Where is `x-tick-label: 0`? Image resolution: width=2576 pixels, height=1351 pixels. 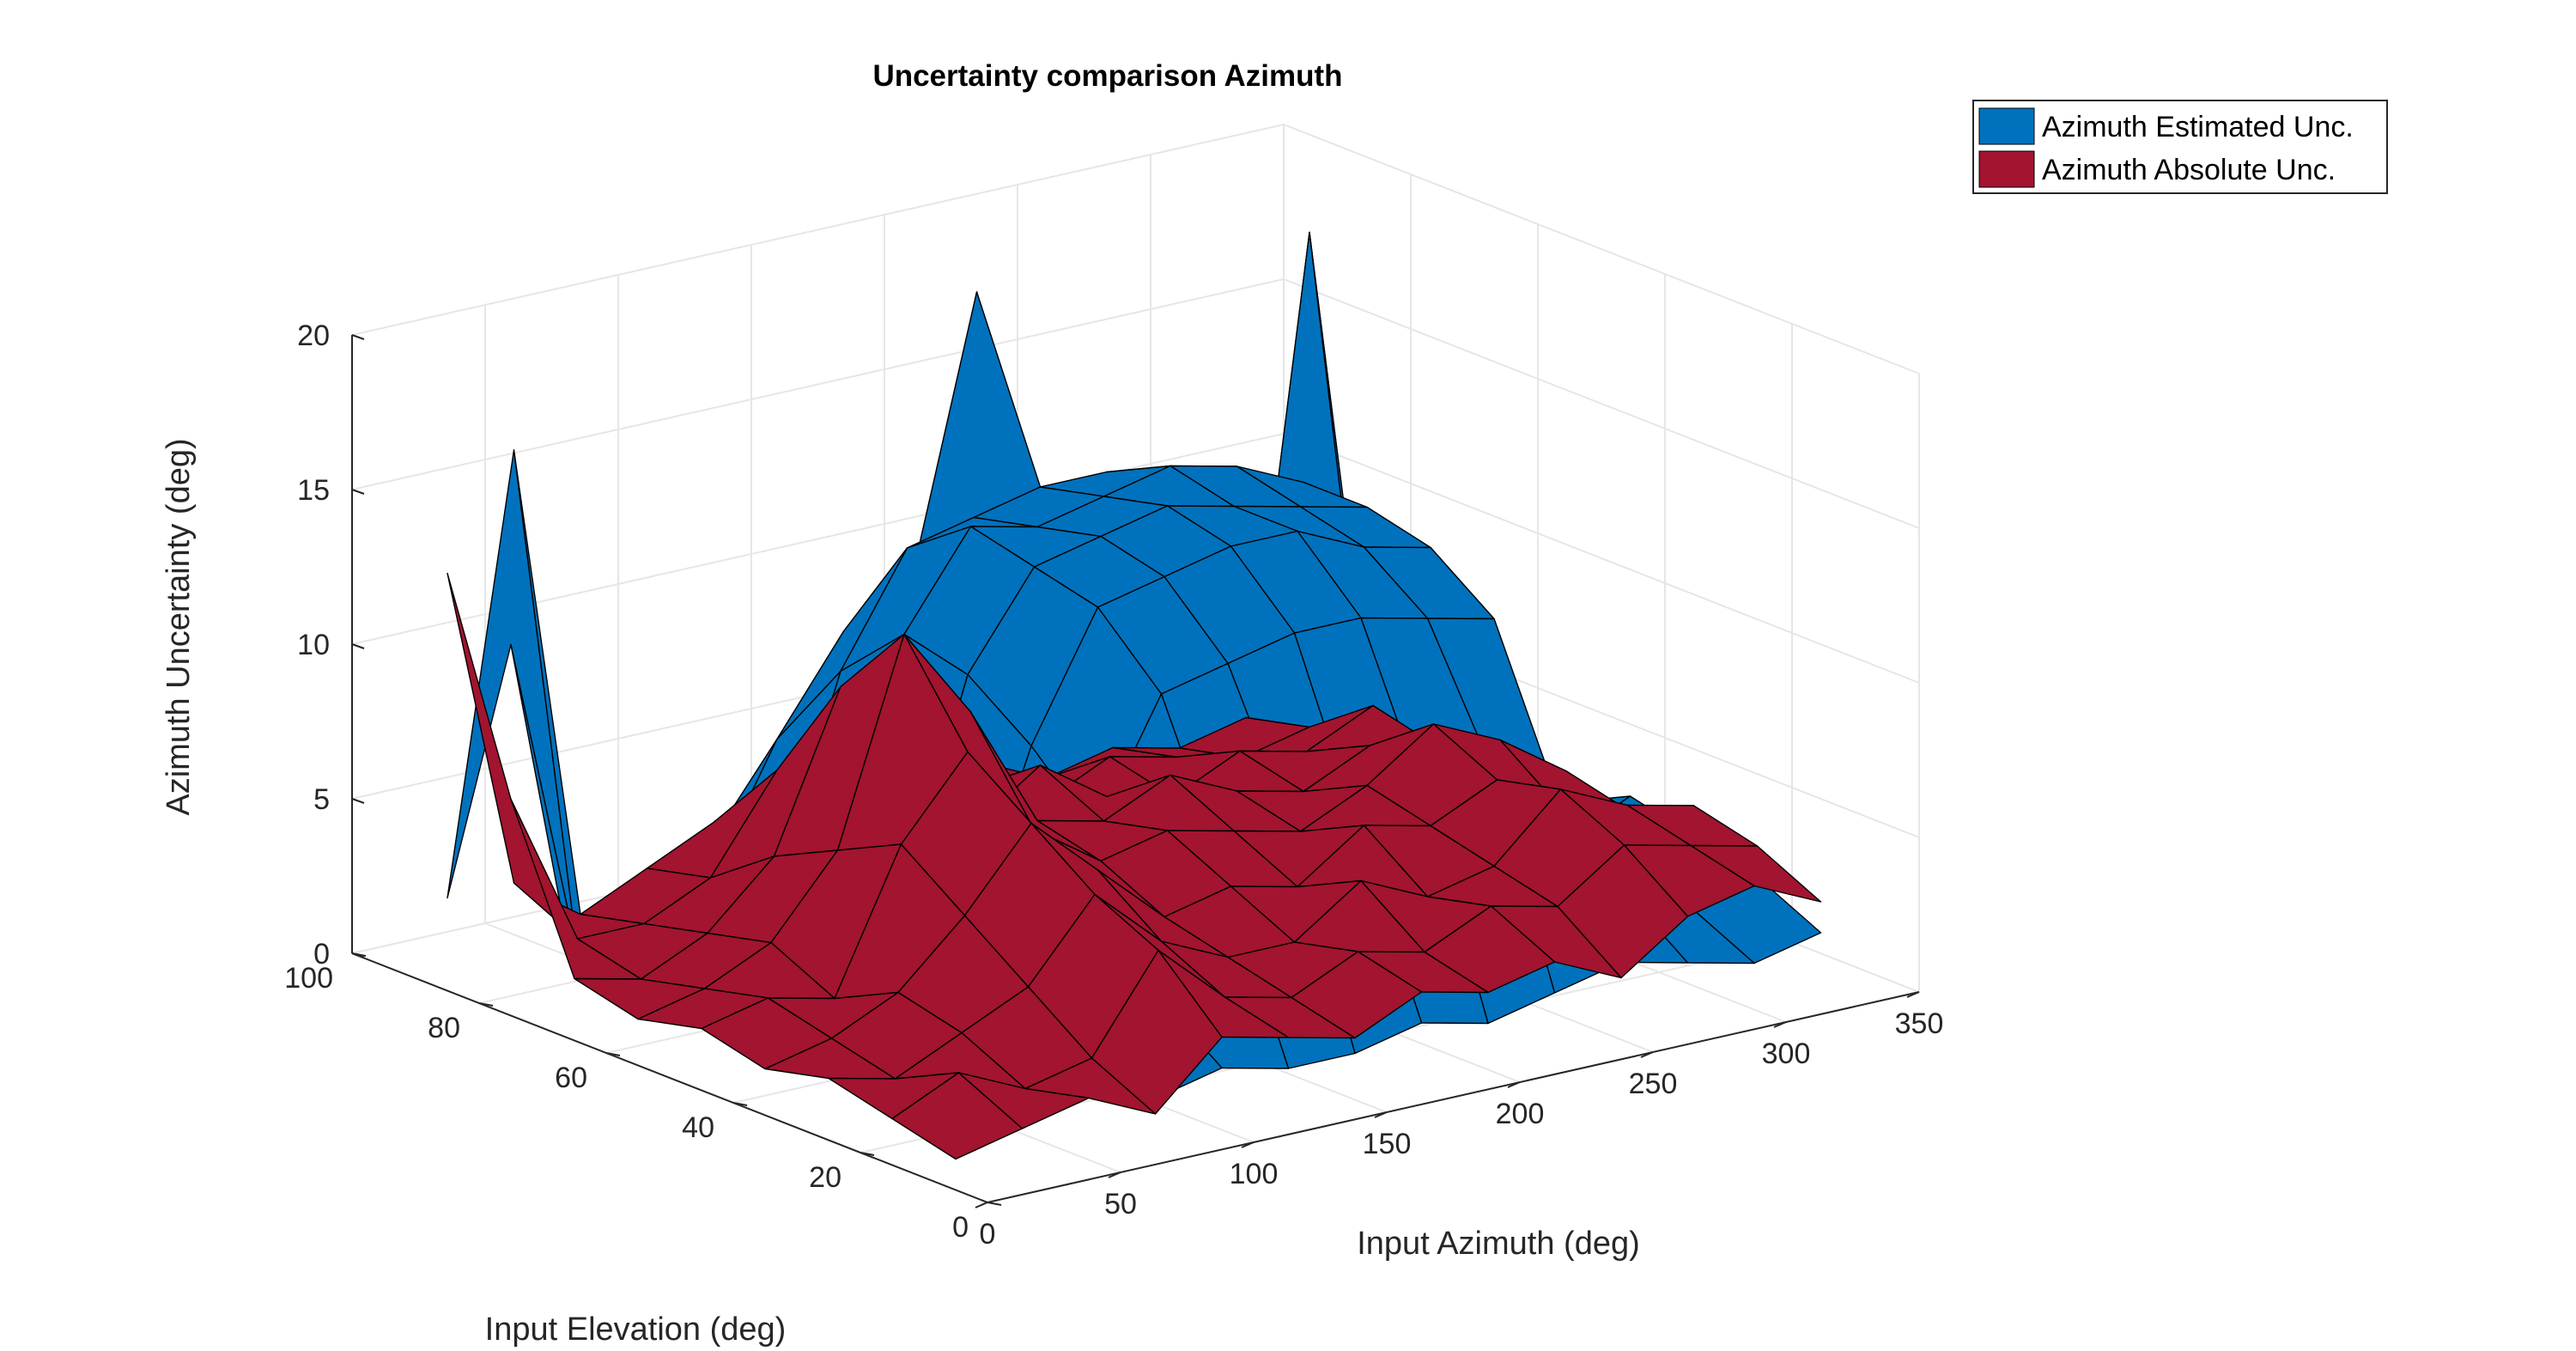
x-tick-label: 0 is located at coordinates (988, 1234).